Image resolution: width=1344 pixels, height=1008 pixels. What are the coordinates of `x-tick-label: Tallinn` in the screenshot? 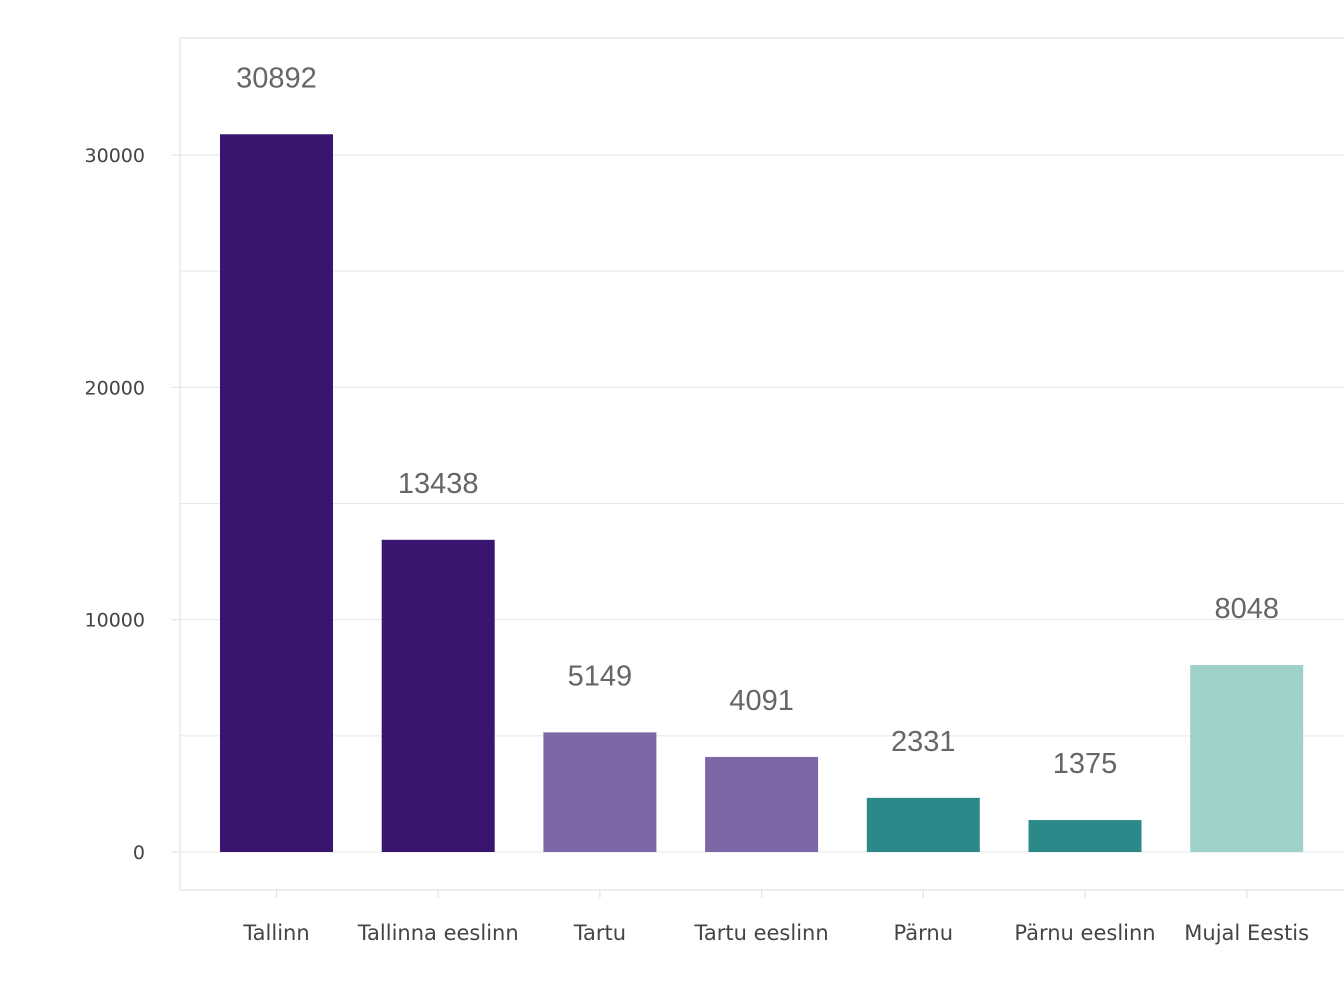 It's located at (275, 933).